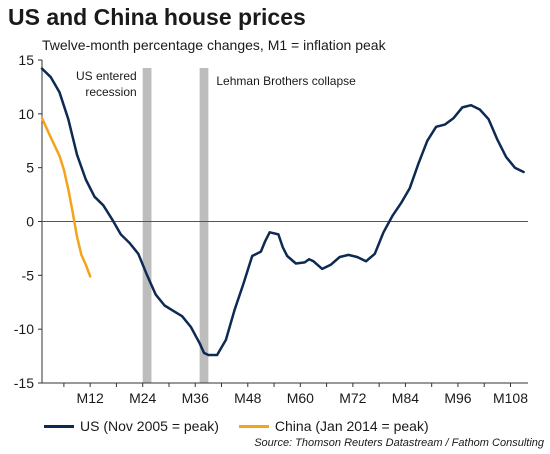  I want to click on x-tick-label: M84, so click(405, 398).